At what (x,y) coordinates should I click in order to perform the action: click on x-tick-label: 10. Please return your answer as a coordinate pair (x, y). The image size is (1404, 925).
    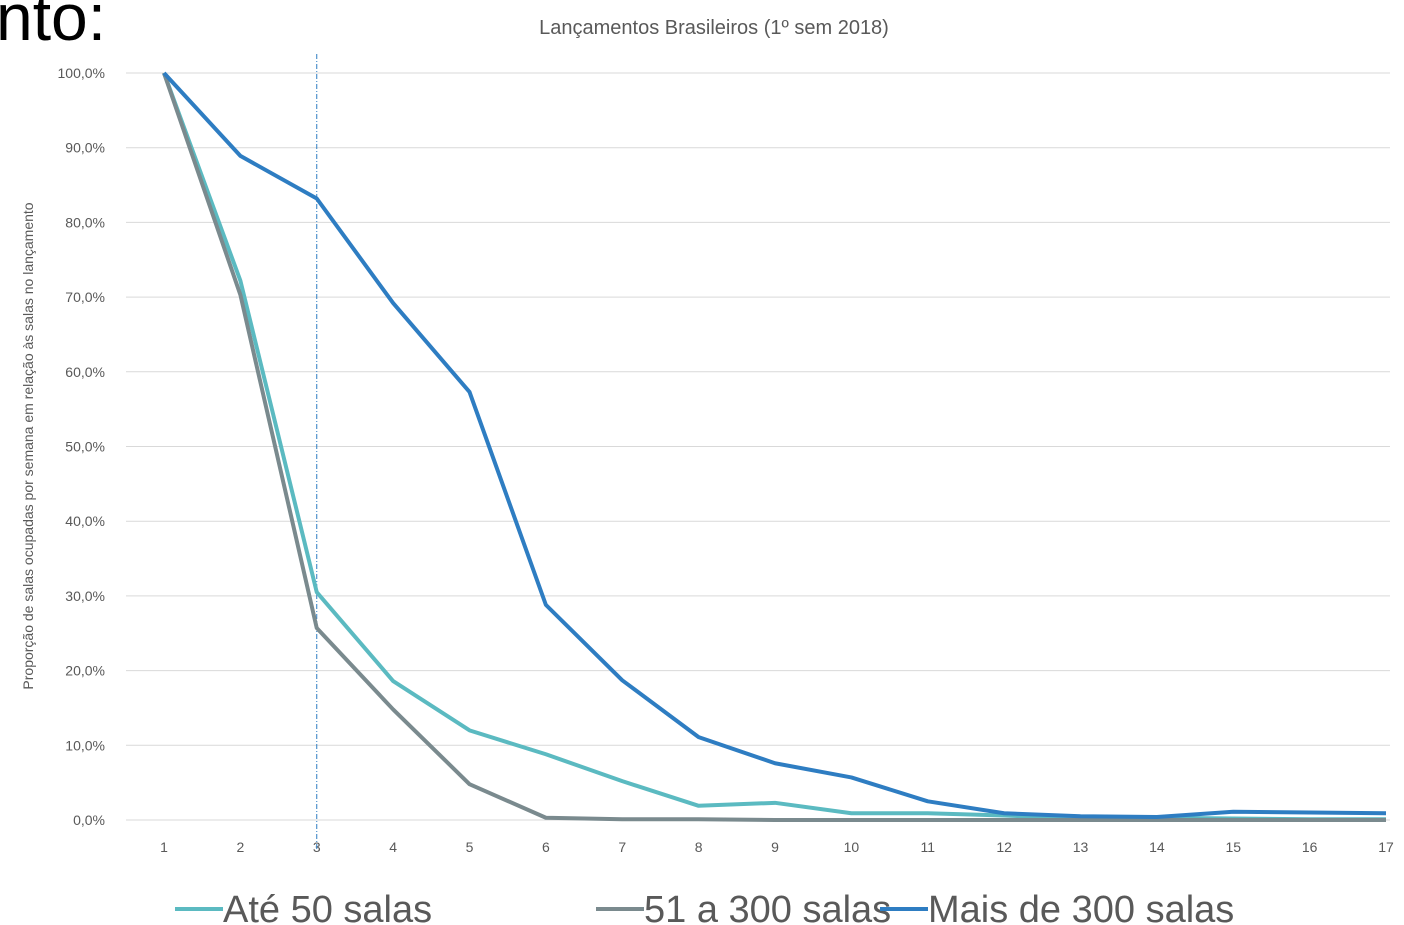
    Looking at the image, I should click on (852, 847).